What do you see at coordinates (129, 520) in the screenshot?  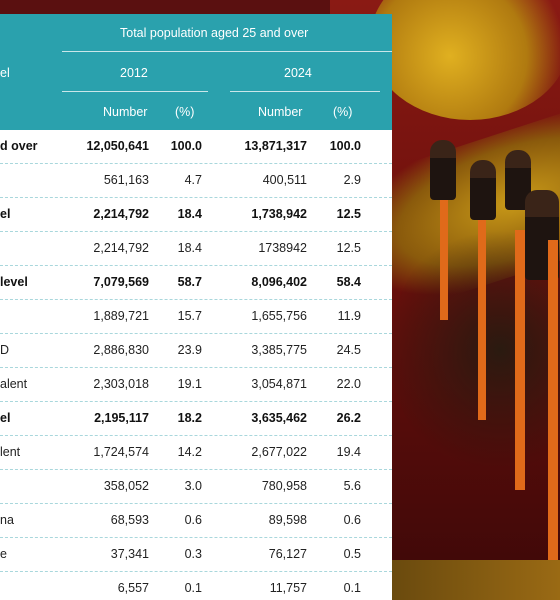 I see `number-2012: 68,593` at bounding box center [129, 520].